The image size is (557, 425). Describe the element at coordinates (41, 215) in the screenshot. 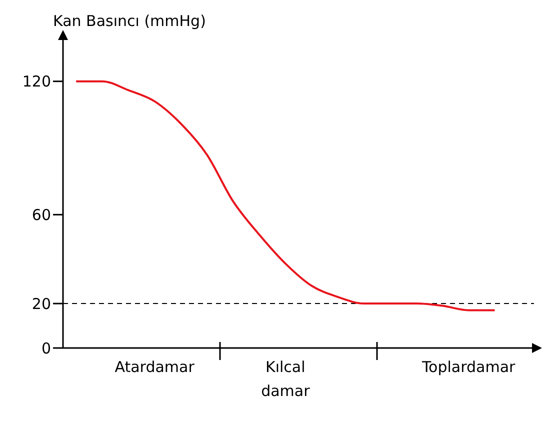

I see `y-tick-label: 60` at that location.